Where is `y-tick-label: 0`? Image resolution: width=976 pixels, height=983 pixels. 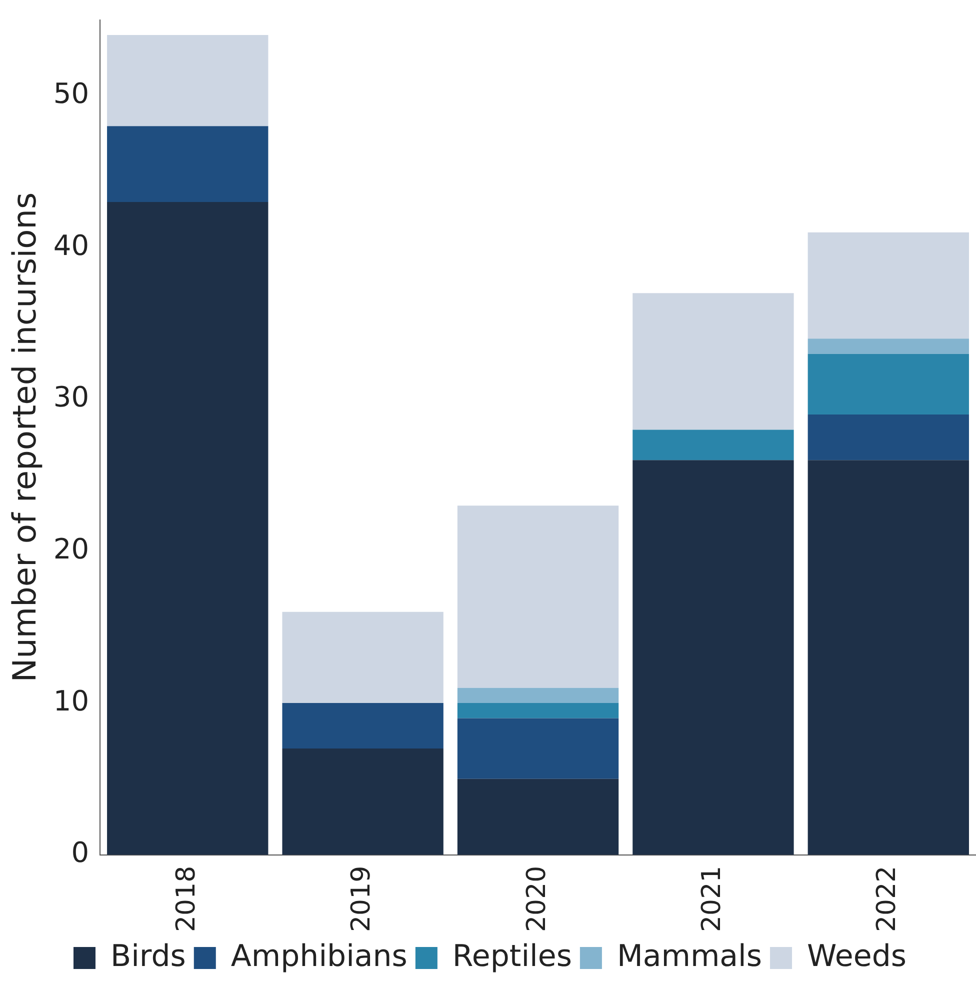 y-tick-label: 0 is located at coordinates (80, 853).